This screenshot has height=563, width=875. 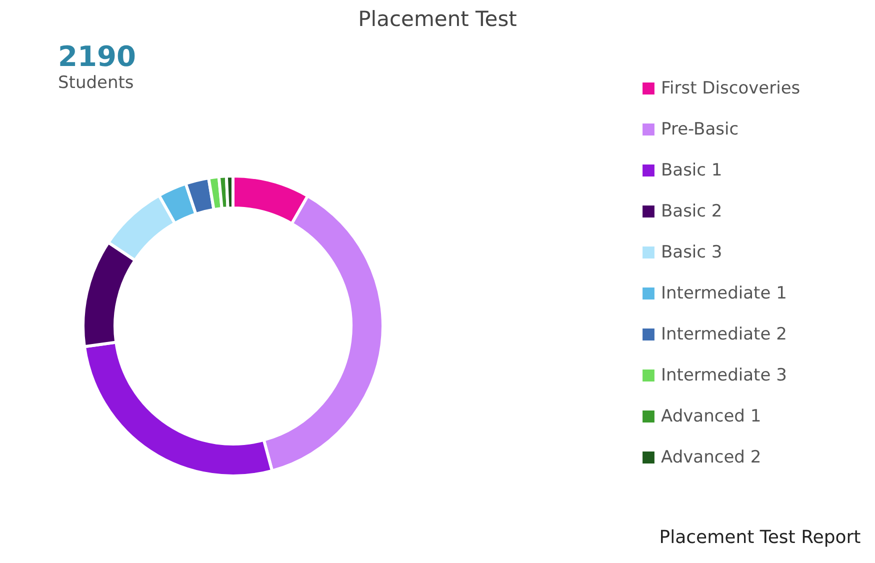 What do you see at coordinates (437, 19) in the screenshot?
I see `chart-title: Placement Test` at bounding box center [437, 19].